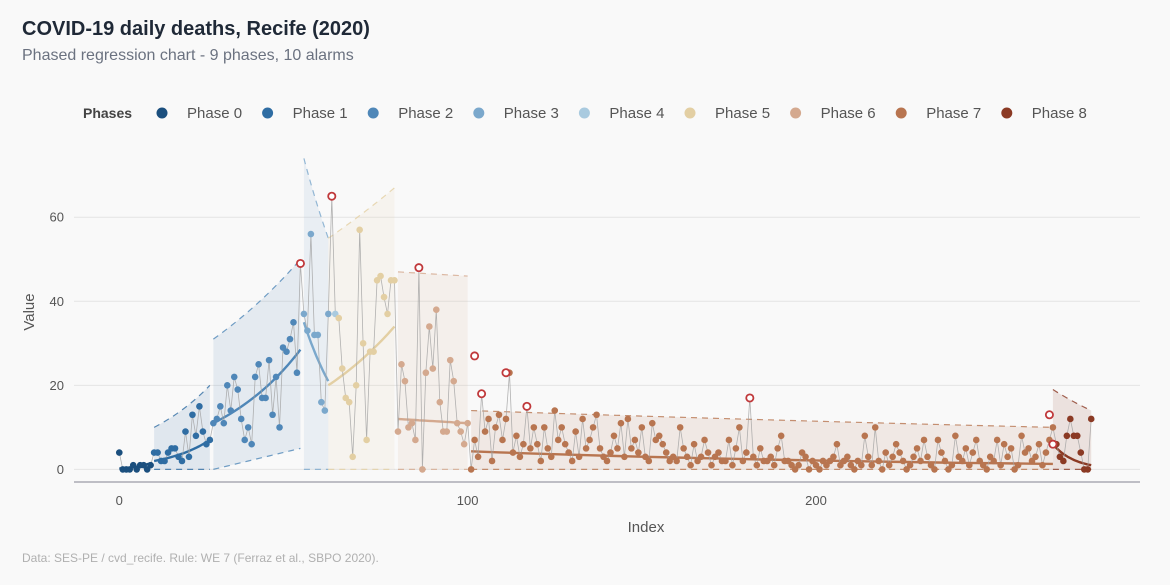 The height and width of the screenshot is (585, 1170). Describe the element at coordinates (257, 458) in the screenshot. I see `band-lower-limit` at that location.